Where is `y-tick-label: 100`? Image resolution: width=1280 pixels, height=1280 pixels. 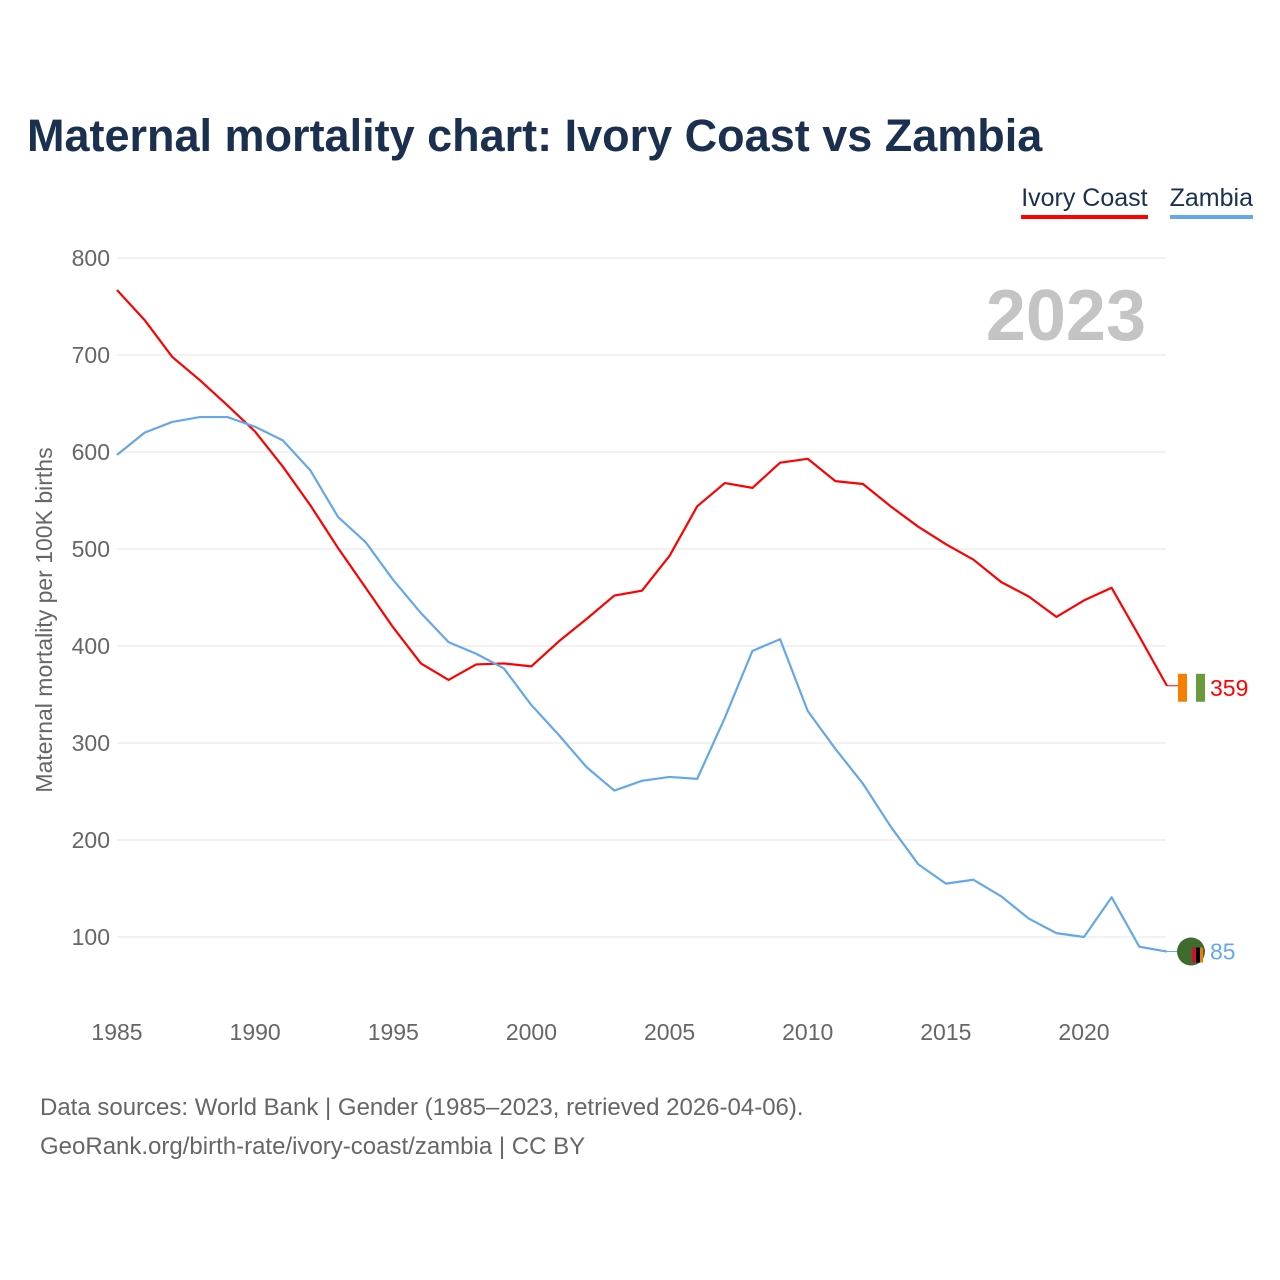
y-tick-label: 100 is located at coordinates (91, 937).